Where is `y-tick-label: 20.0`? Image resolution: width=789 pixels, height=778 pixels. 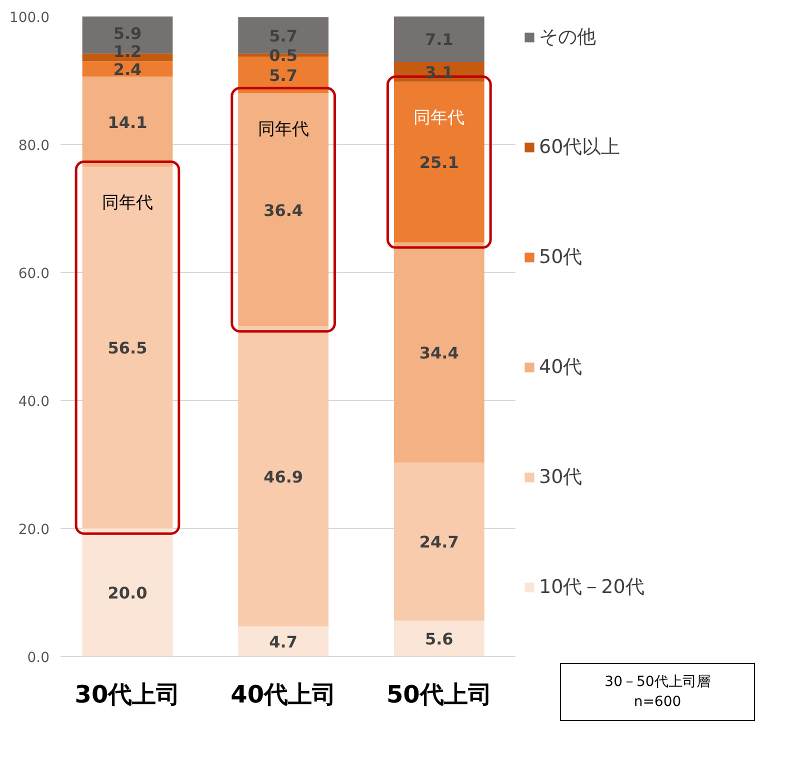 y-tick-label: 20.0 is located at coordinates (34, 530).